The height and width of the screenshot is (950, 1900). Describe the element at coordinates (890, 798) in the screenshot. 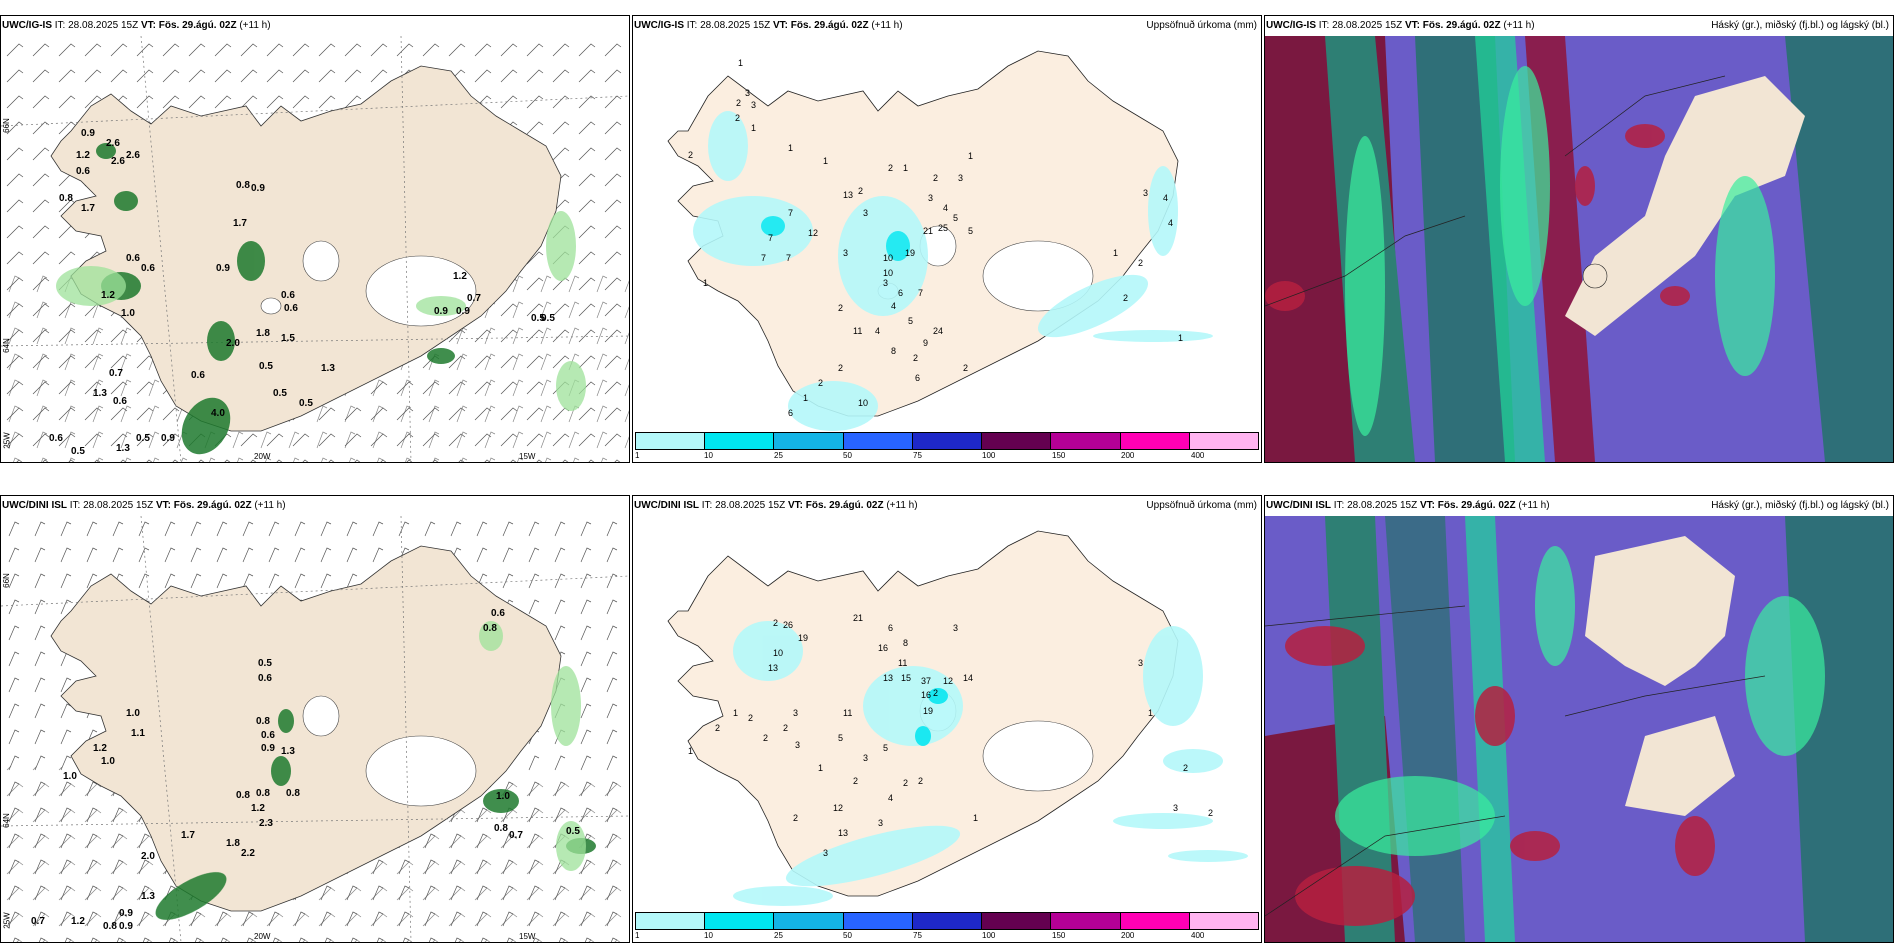

I see `accum-label: 4` at that location.